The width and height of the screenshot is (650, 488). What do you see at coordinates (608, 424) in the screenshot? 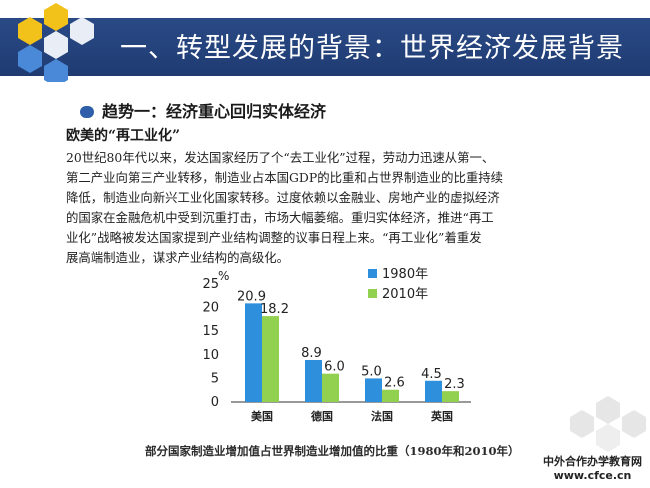
I see `decorative-hexagons-icon` at bounding box center [608, 424].